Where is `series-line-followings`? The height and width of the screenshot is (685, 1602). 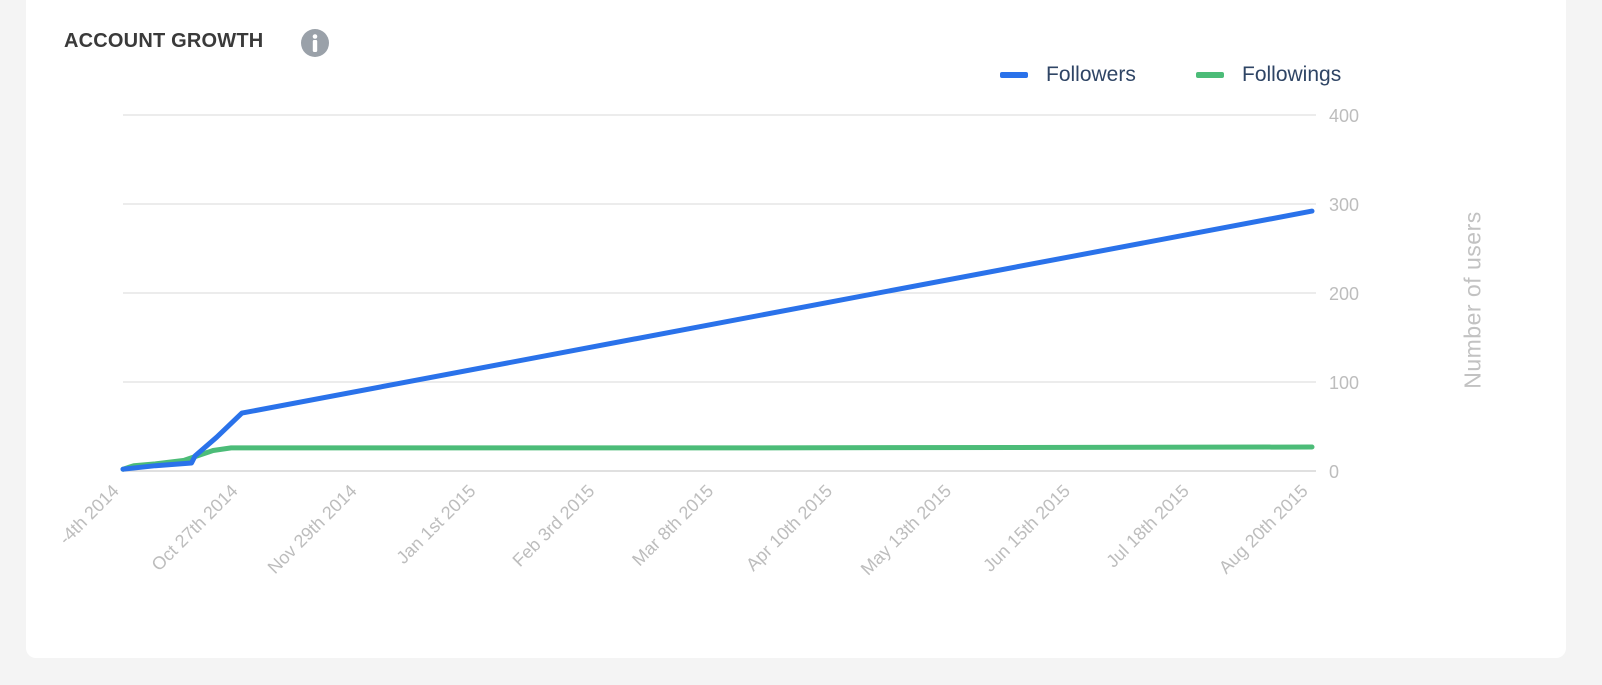 series-line-followings is located at coordinates (717, 458).